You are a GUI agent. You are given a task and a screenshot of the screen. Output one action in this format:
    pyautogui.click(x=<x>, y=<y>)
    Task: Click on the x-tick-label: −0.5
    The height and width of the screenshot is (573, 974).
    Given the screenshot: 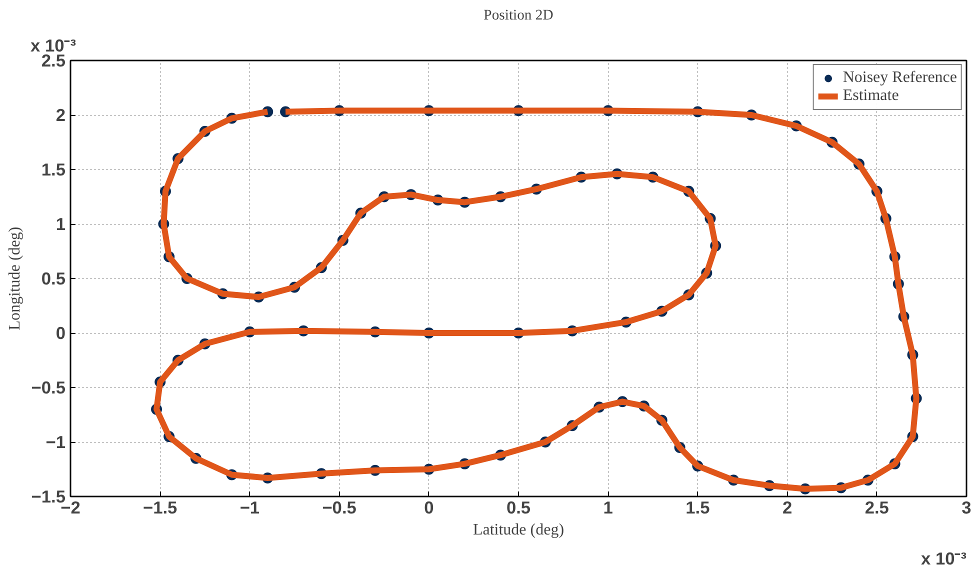 What is the action you would take?
    pyautogui.click(x=339, y=508)
    